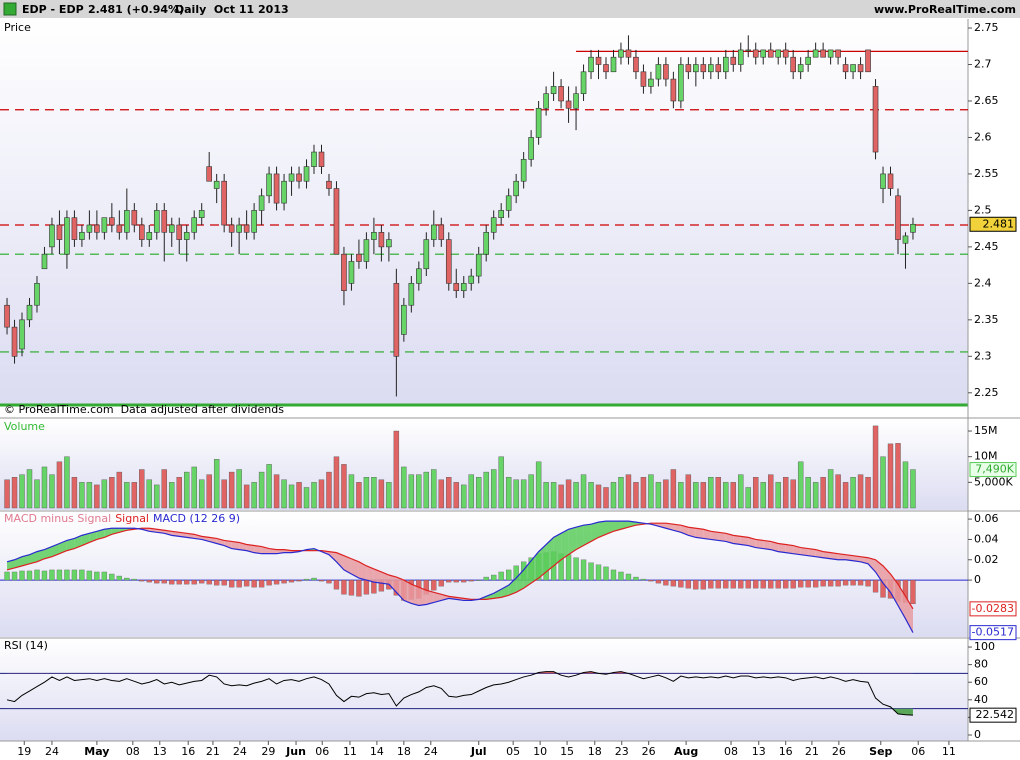 The width and height of the screenshot is (1020, 760). What do you see at coordinates (132, 518) in the screenshot?
I see `legend-entry: Signal` at bounding box center [132, 518].